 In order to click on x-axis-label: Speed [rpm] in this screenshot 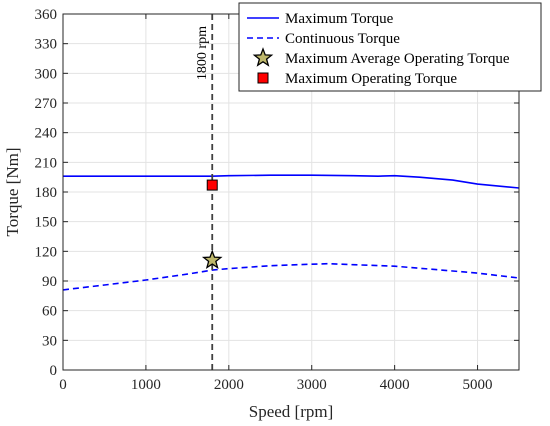, I will do `click(291, 411)`.